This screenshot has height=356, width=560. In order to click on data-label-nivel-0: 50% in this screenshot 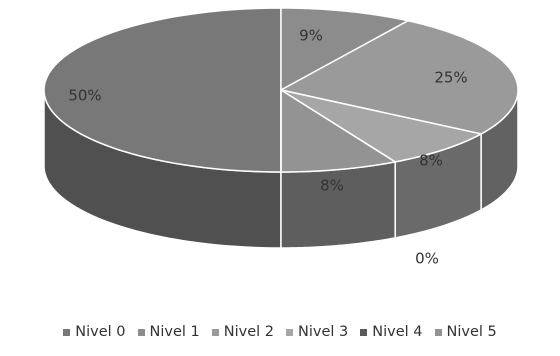, I will do `click(84, 96)`.